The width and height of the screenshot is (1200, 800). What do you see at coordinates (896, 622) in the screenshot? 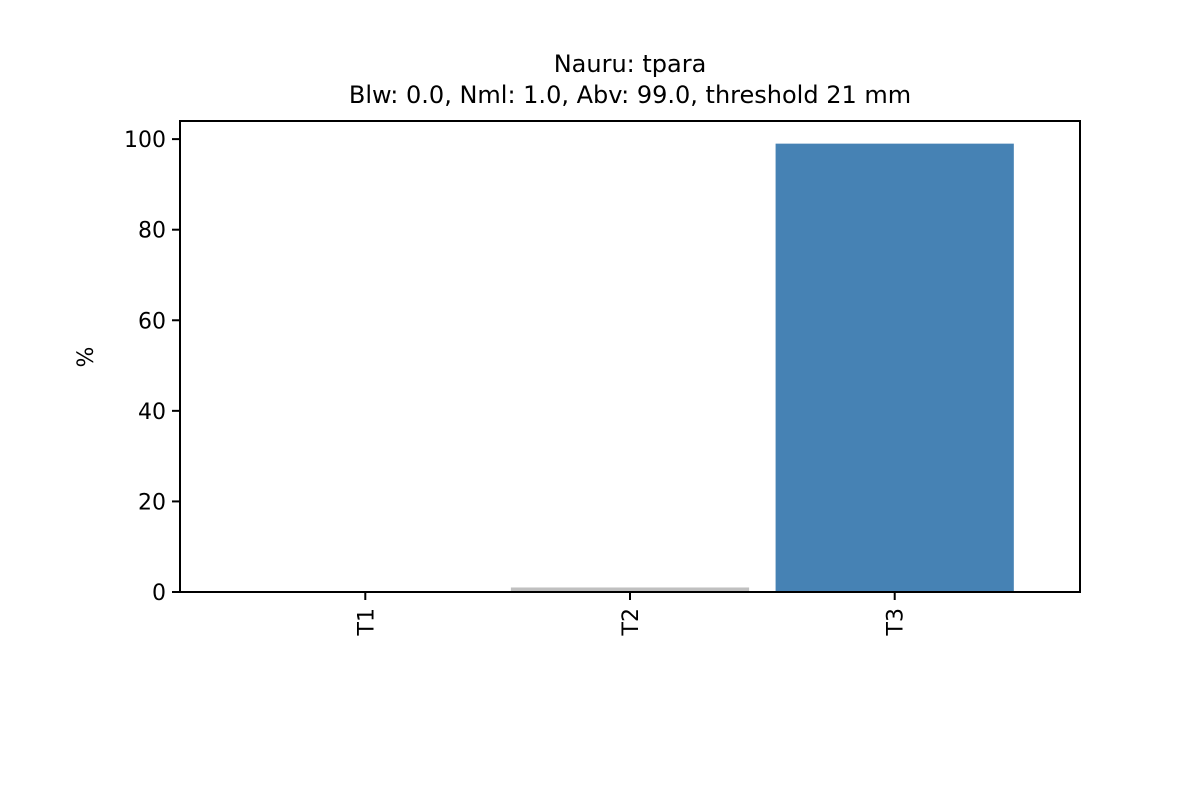
I see `x-tick-label-t3: T3` at bounding box center [896, 622].